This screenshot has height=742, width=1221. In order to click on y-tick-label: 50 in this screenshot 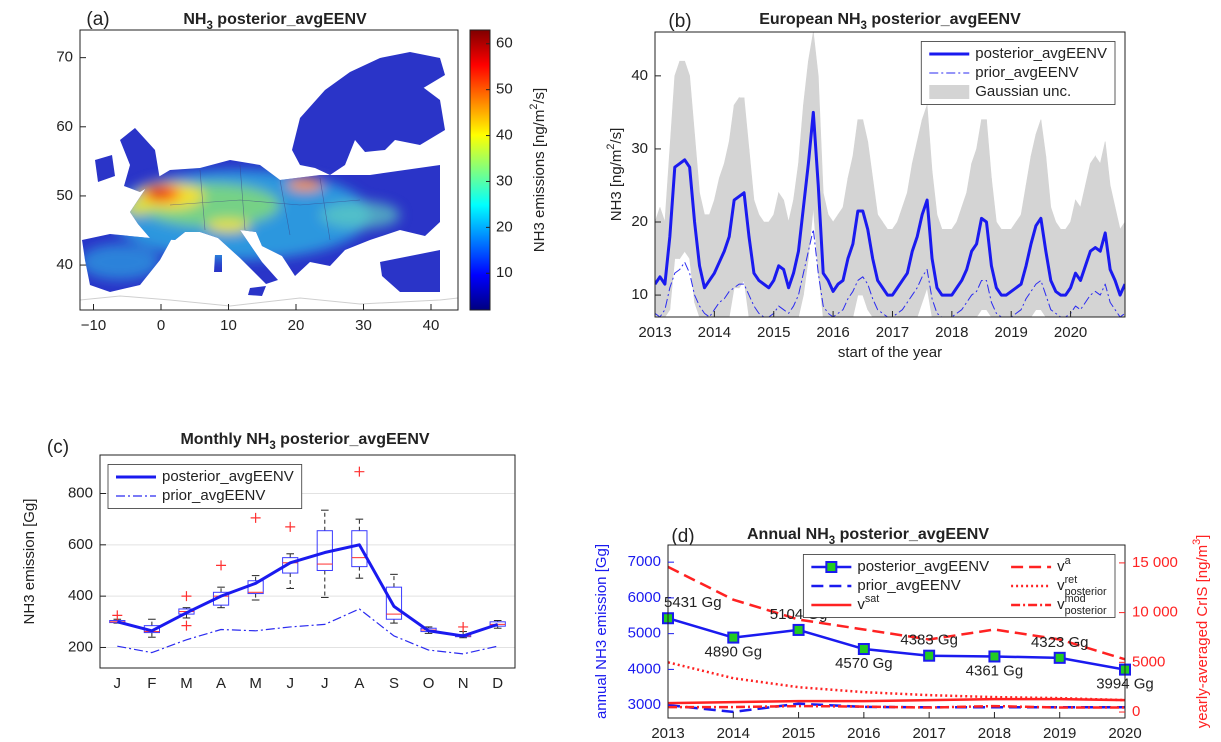, I will do `click(64, 195)`.